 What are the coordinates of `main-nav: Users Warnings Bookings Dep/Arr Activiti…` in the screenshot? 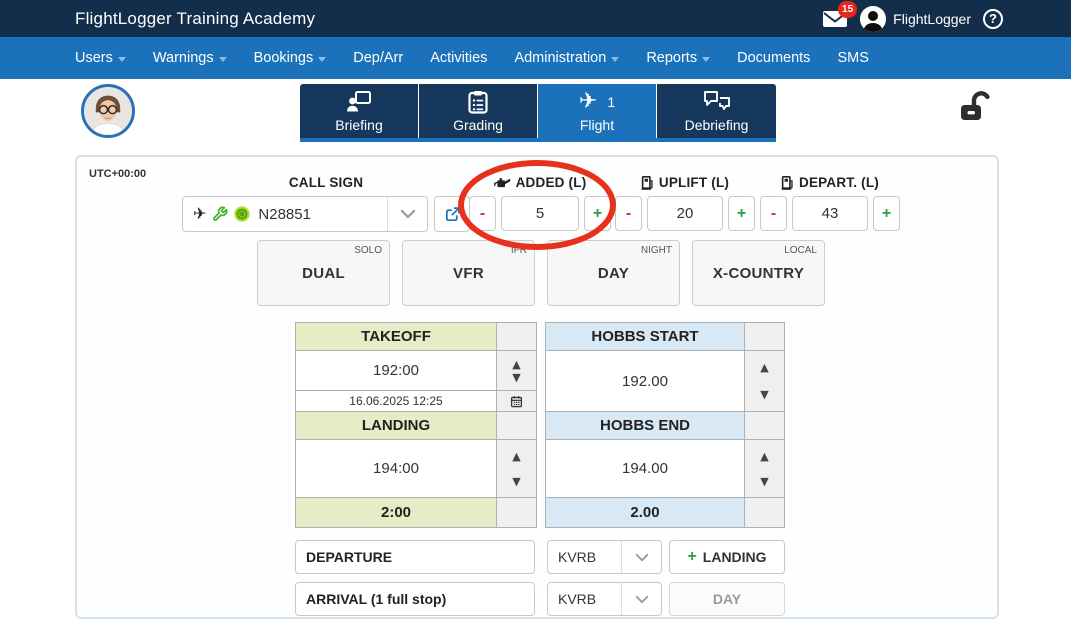 It's located at (535, 58).